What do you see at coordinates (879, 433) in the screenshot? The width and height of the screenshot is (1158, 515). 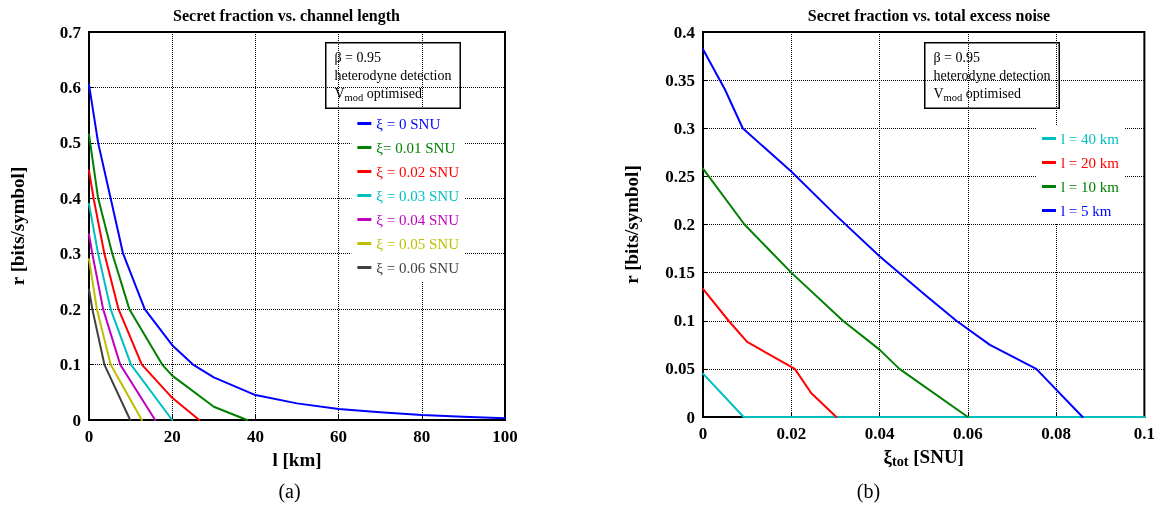 I see `x-tick-label: 0.04` at bounding box center [879, 433].